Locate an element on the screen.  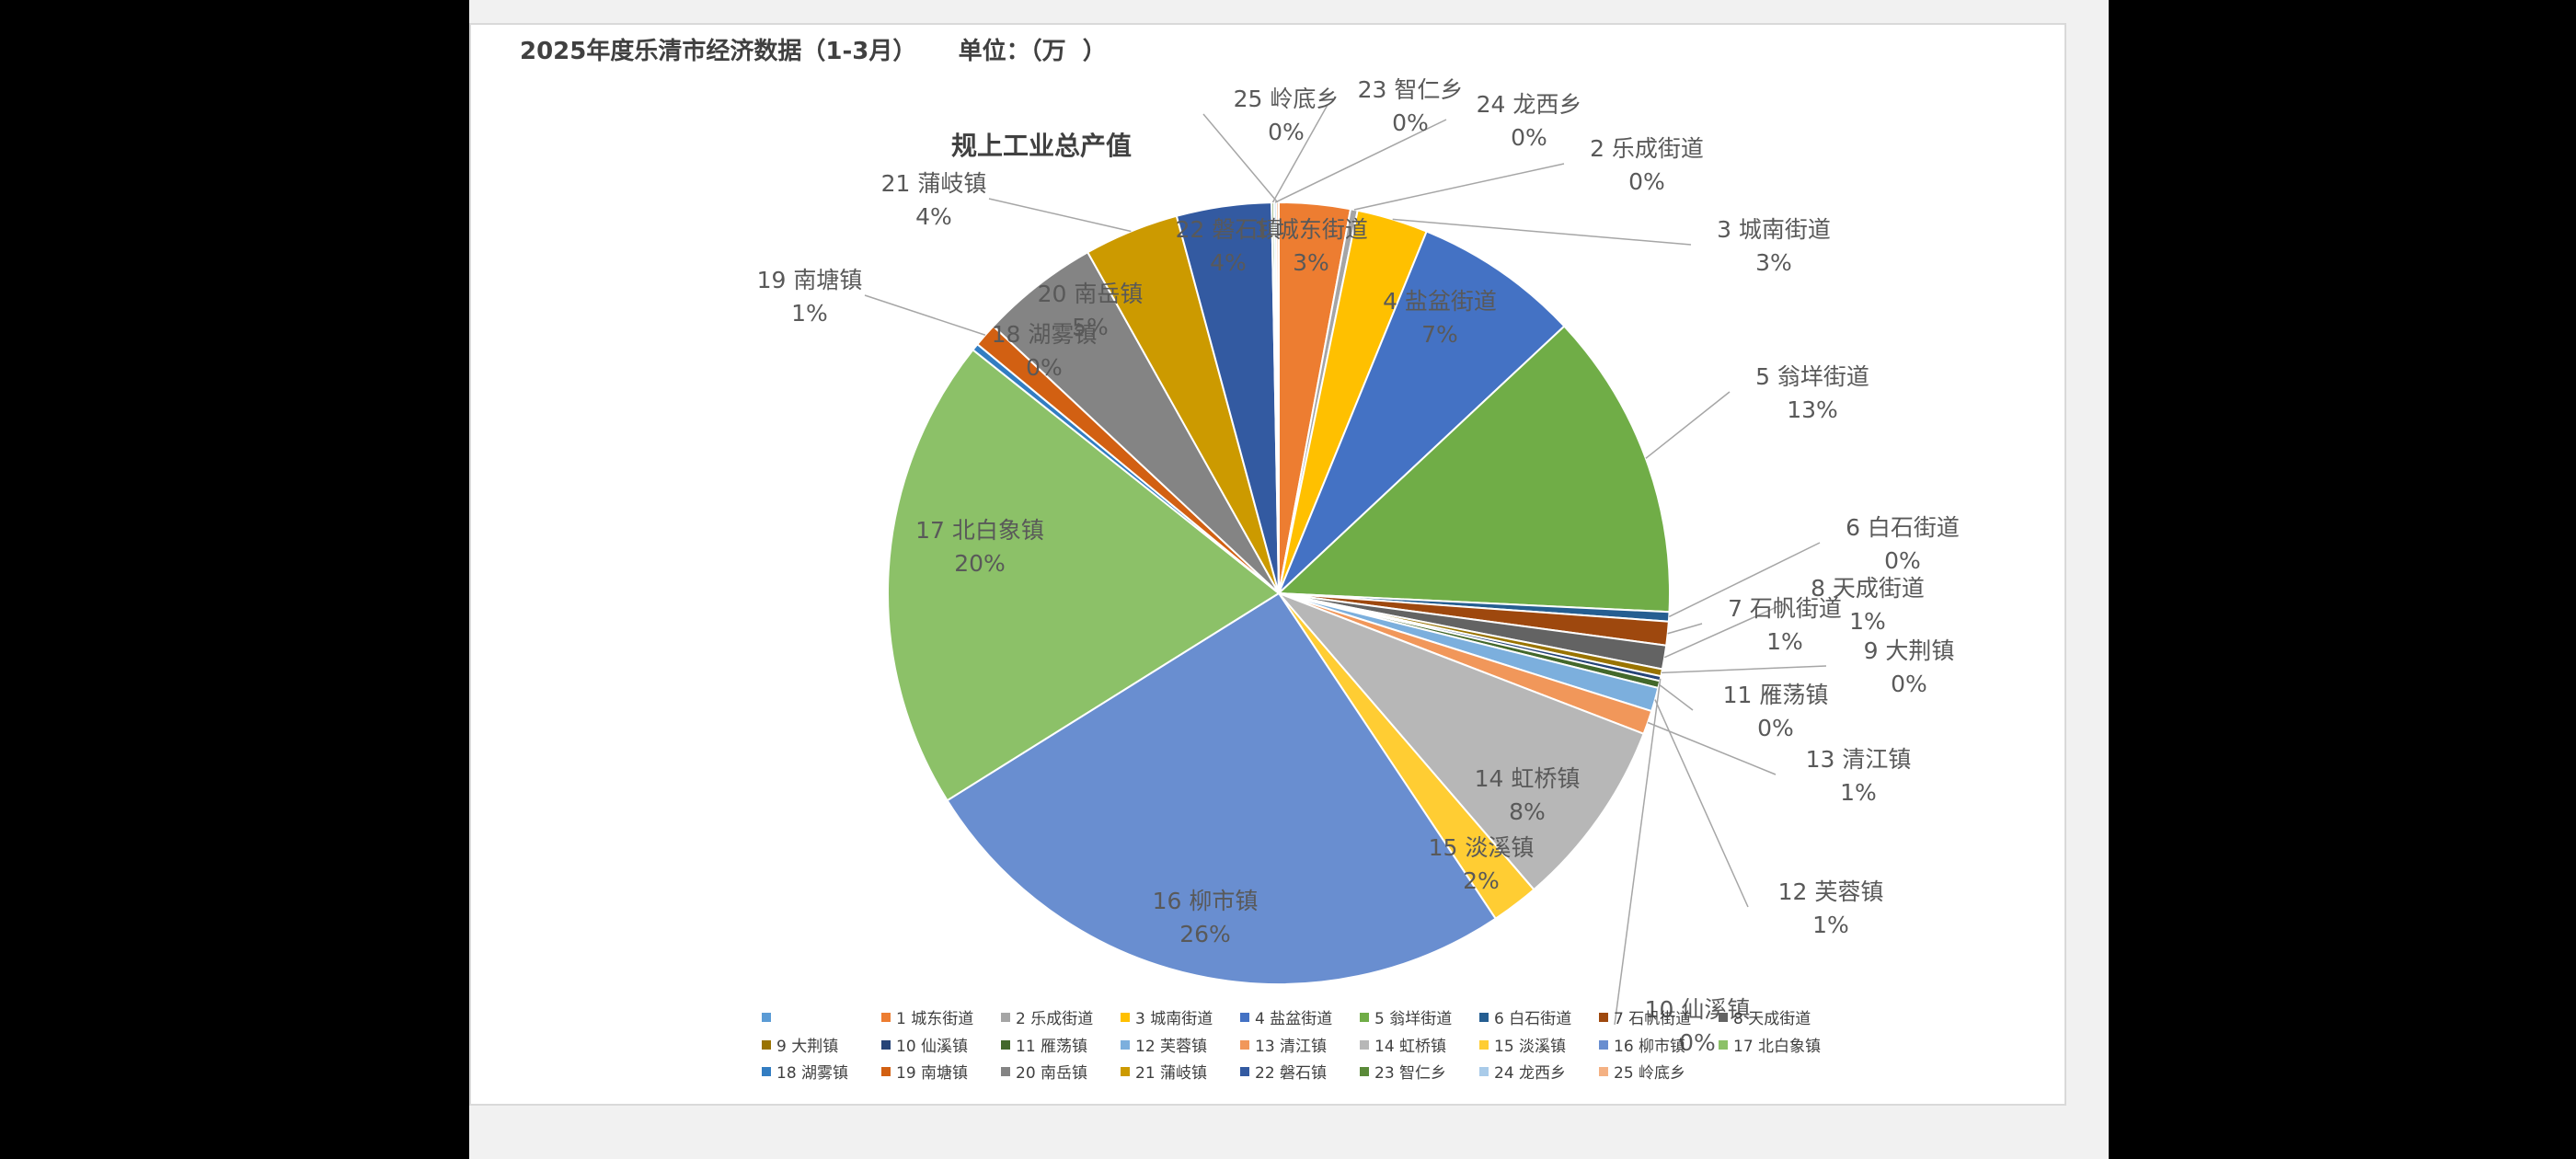
slice-category-label: 14 虹桥镇 is located at coordinates (1528, 778).